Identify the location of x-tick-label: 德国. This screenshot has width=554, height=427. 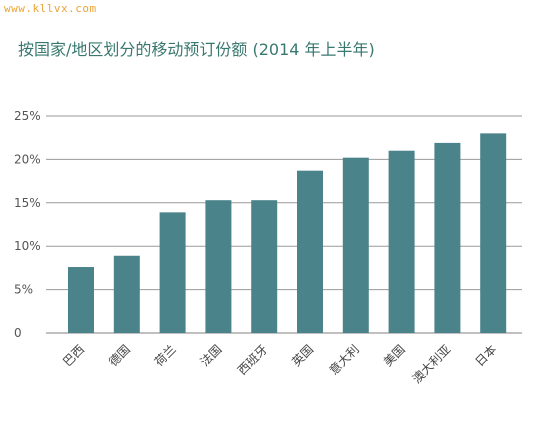
(119, 356).